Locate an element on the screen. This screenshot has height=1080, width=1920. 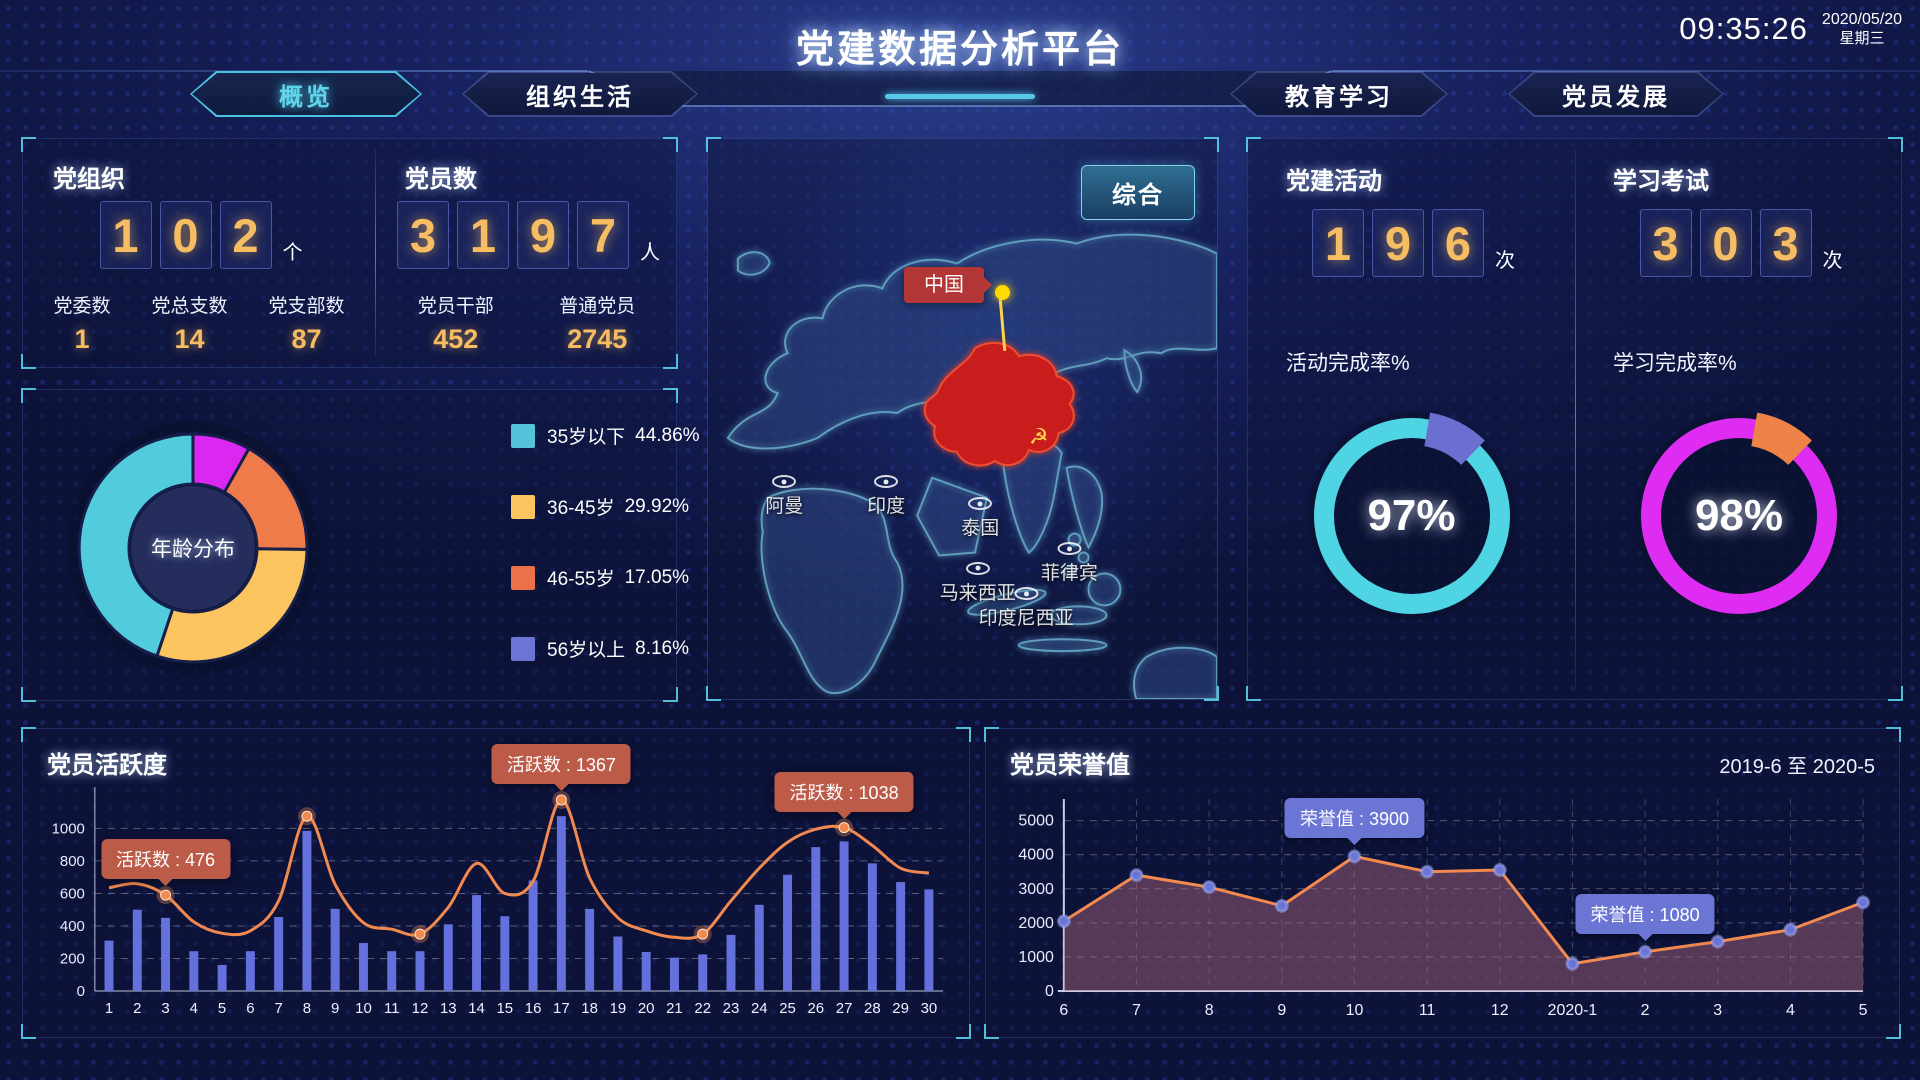
svg-text: 14 is located at coordinates (476, 1008).